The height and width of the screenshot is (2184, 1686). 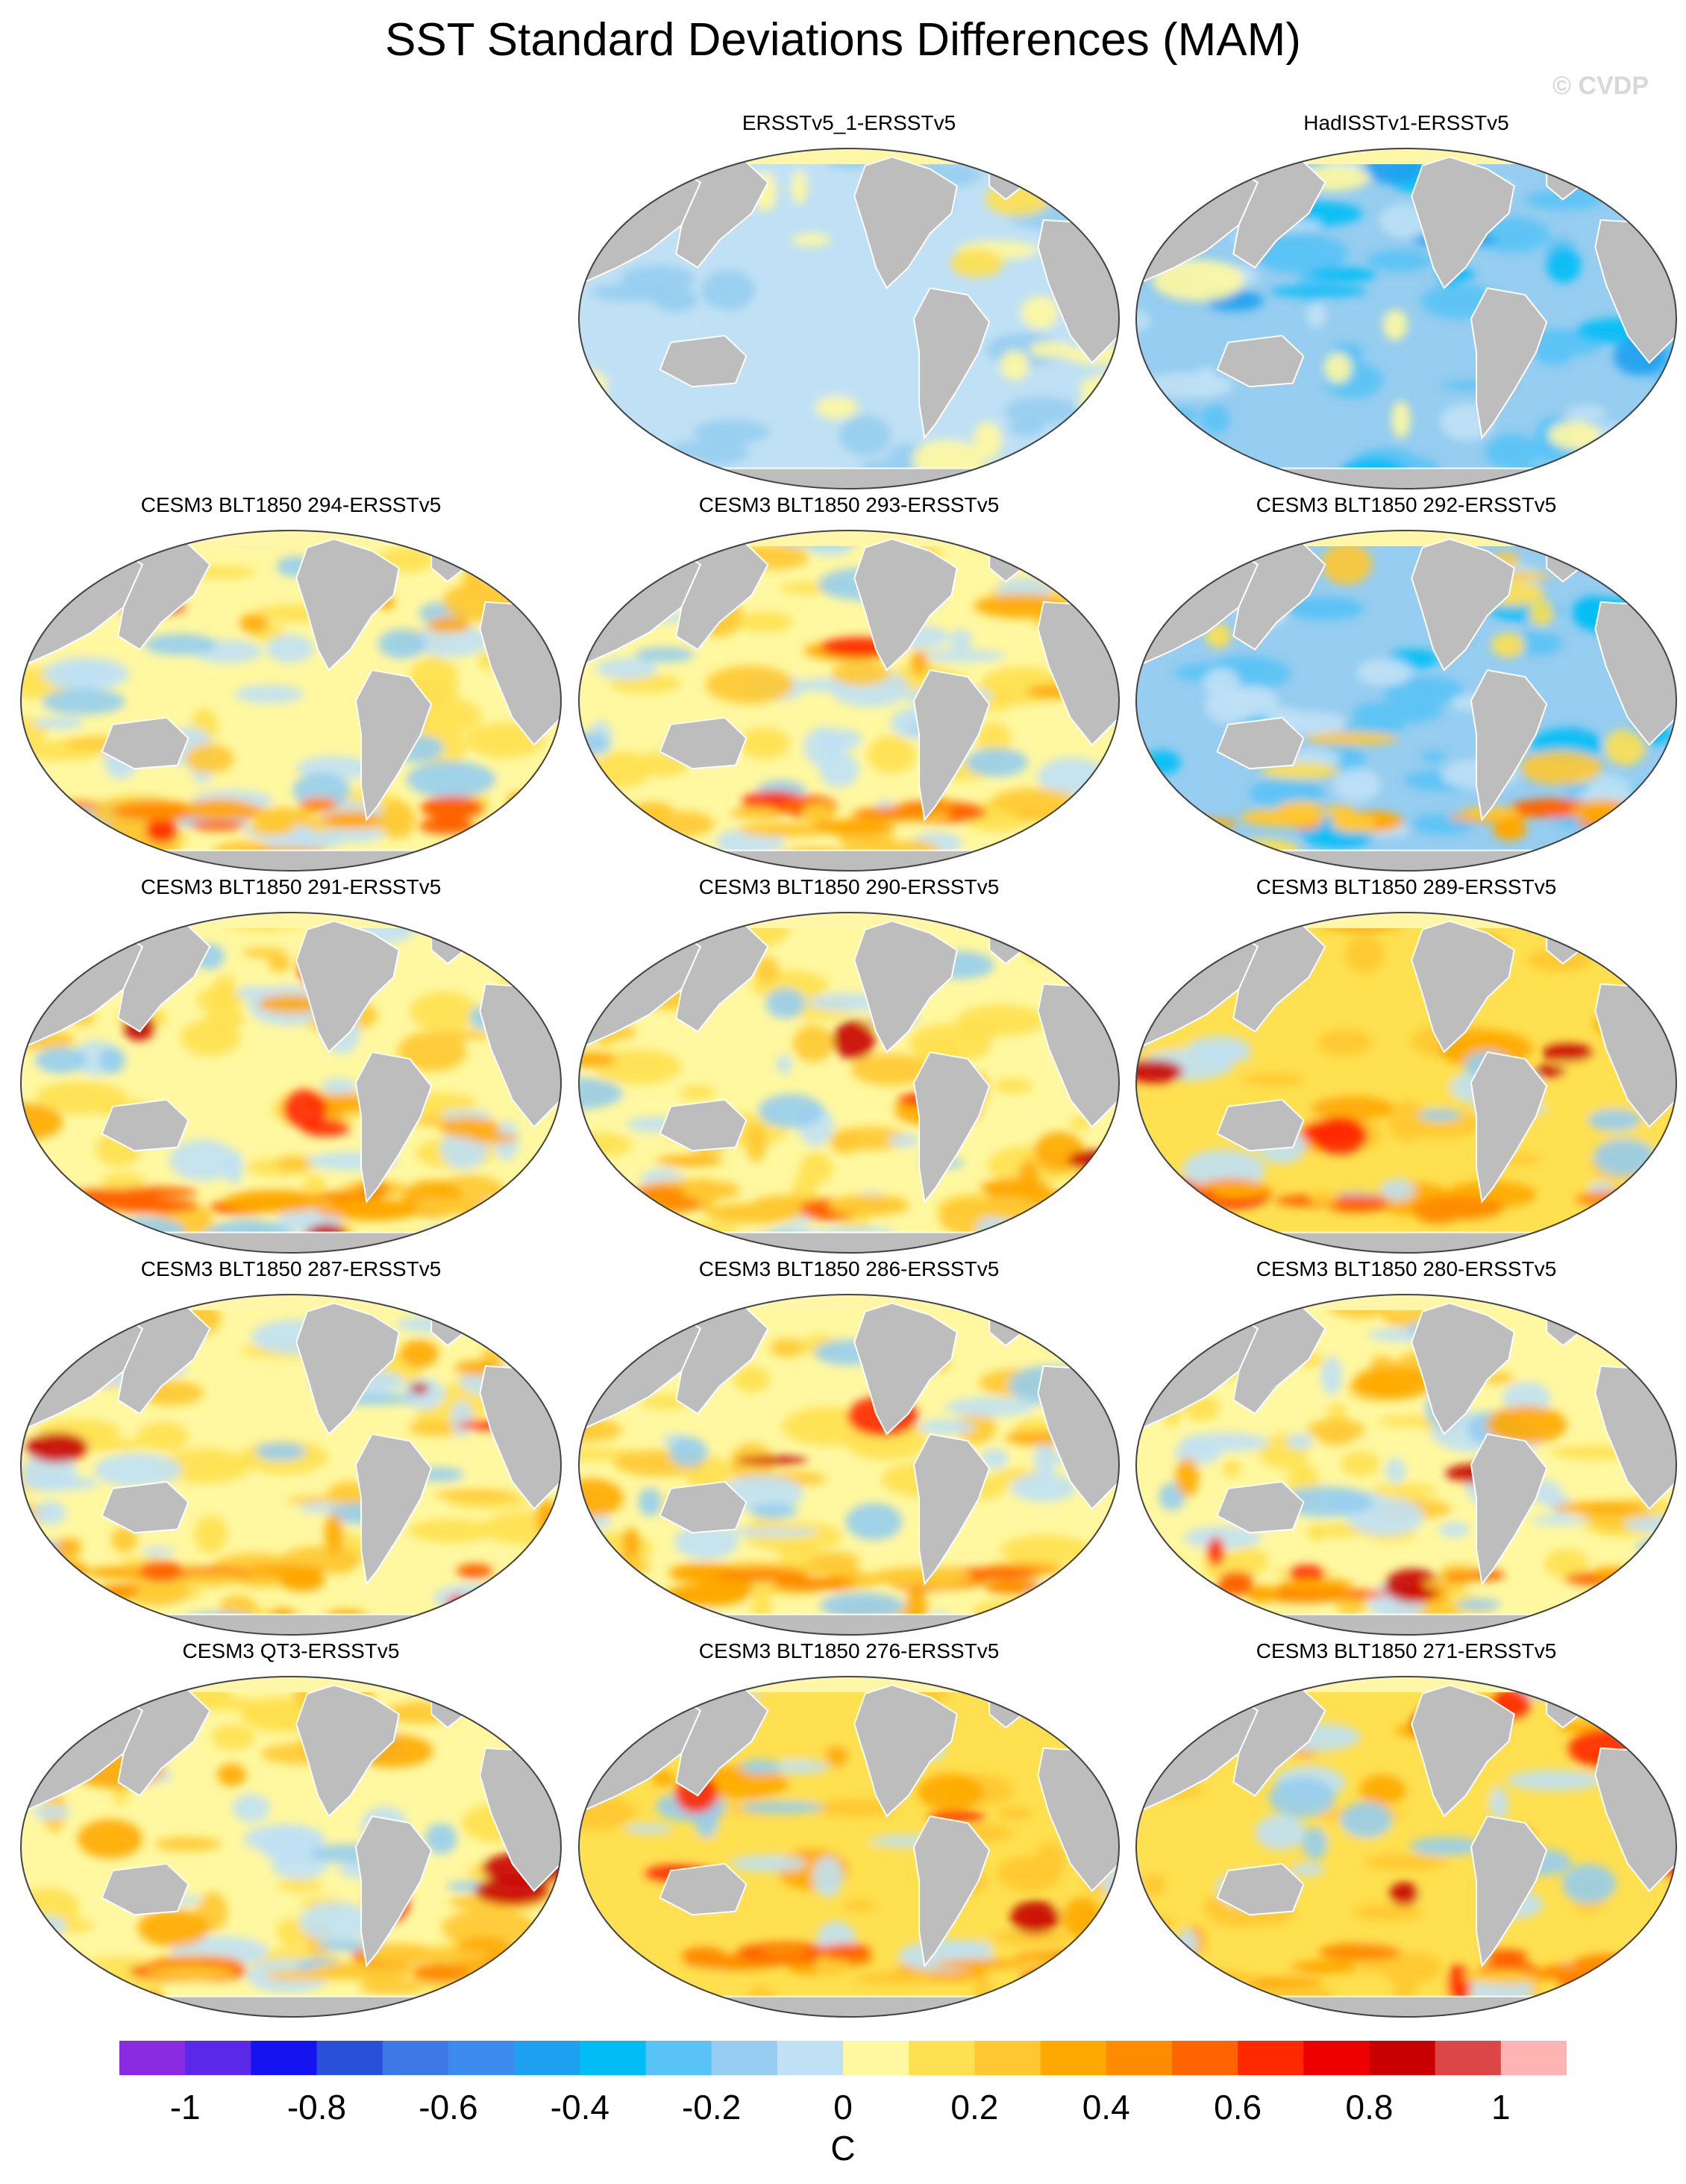 What do you see at coordinates (1600, 86) in the screenshot?
I see `credit-watermark: © CVDP` at bounding box center [1600, 86].